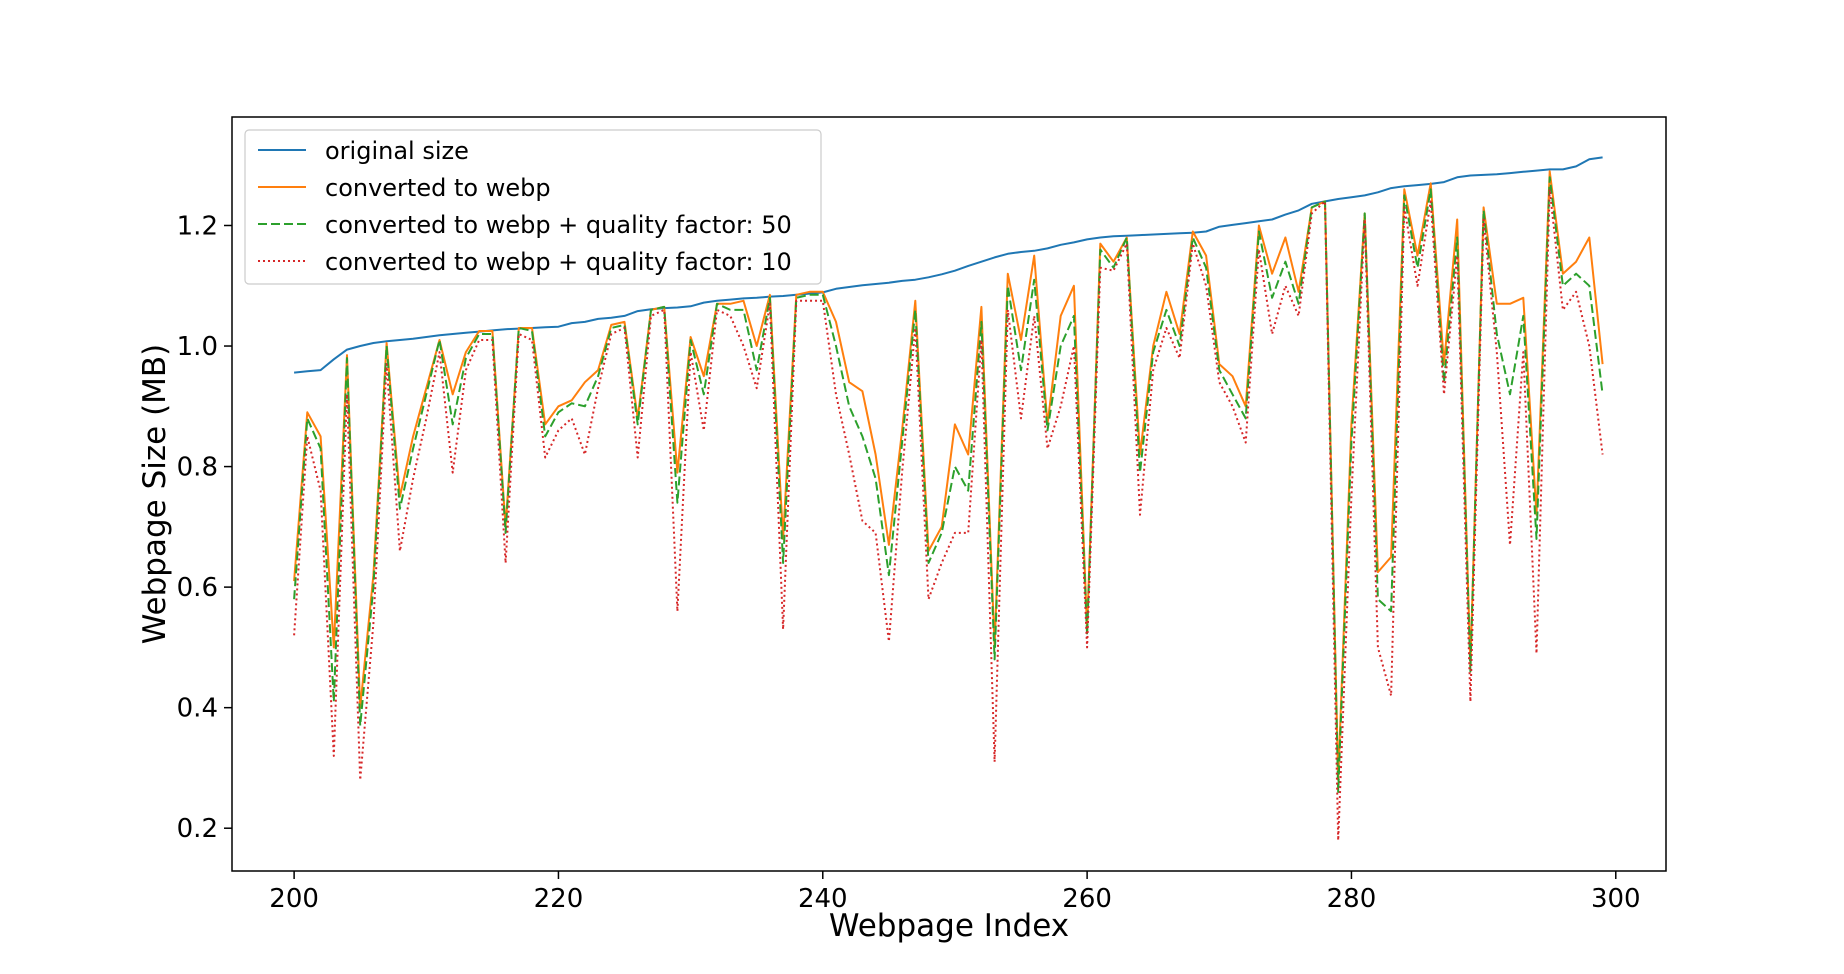  I want to click on legend-label-2: converted to webp, so click(438, 188).